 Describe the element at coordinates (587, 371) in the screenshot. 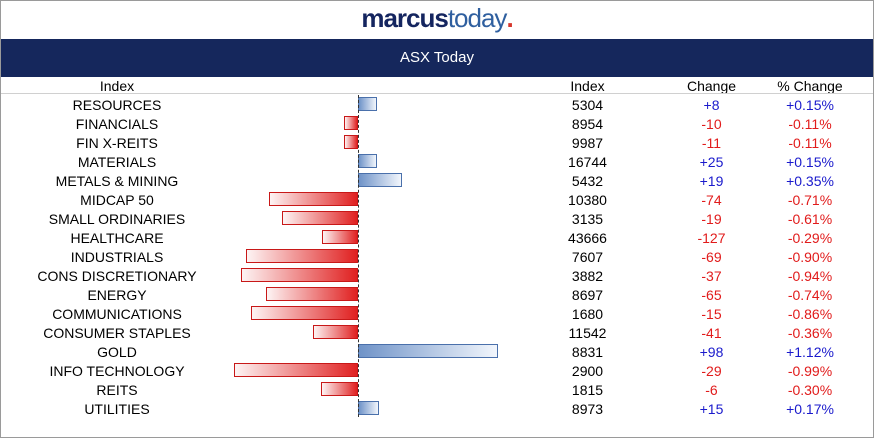

I see `index-value: 2900` at that location.